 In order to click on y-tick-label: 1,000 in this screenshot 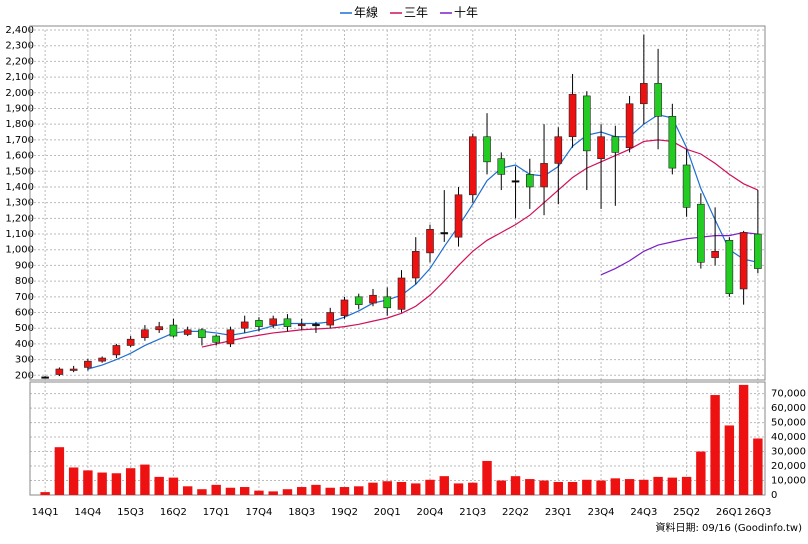, I will do `click(19, 250)`.